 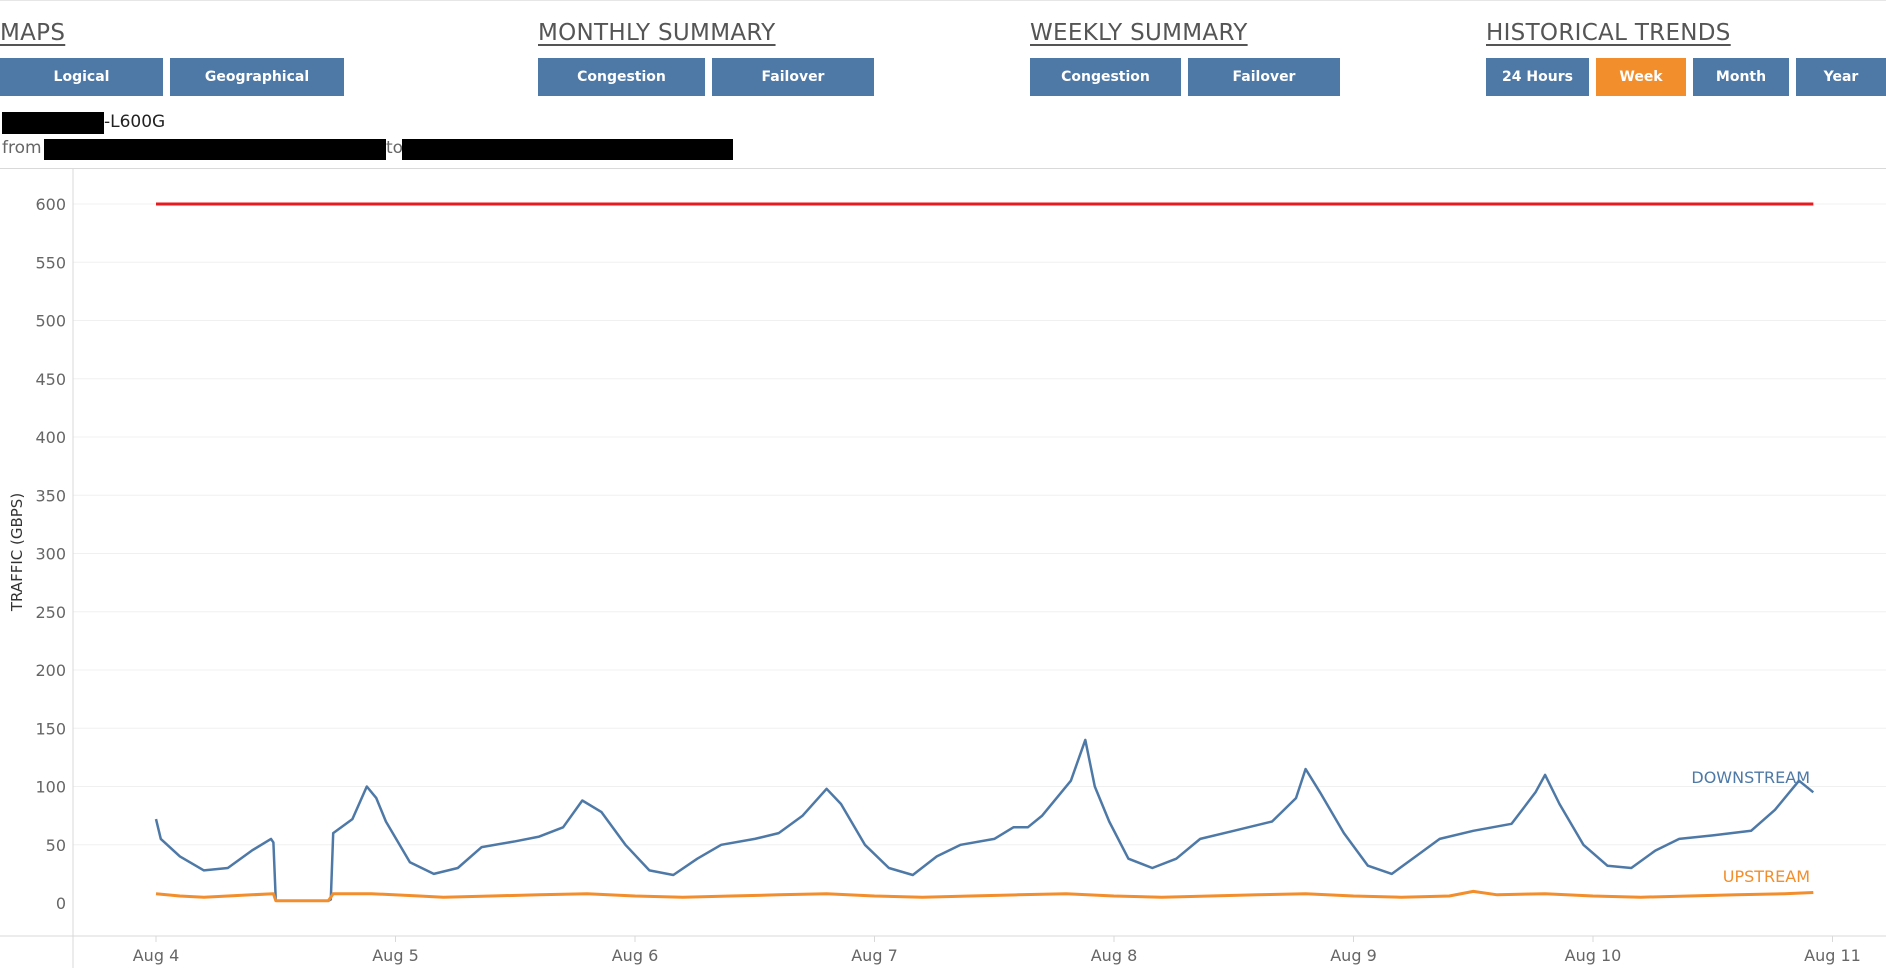 I want to click on x-tick-label: Aug 4, so click(x=156, y=955).